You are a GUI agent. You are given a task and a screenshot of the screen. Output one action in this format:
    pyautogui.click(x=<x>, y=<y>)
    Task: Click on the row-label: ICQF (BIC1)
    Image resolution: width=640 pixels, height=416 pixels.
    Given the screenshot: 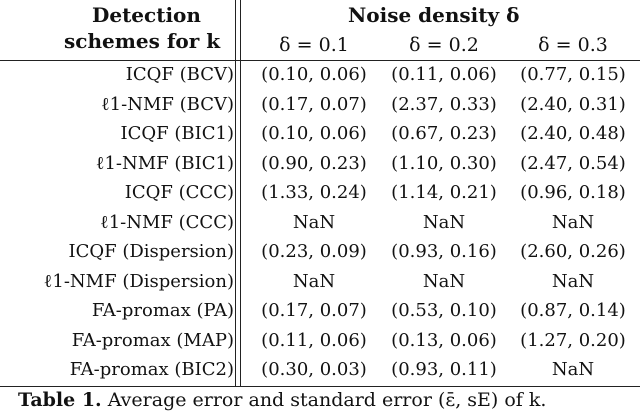 What is the action you would take?
    pyautogui.click(x=177, y=133)
    